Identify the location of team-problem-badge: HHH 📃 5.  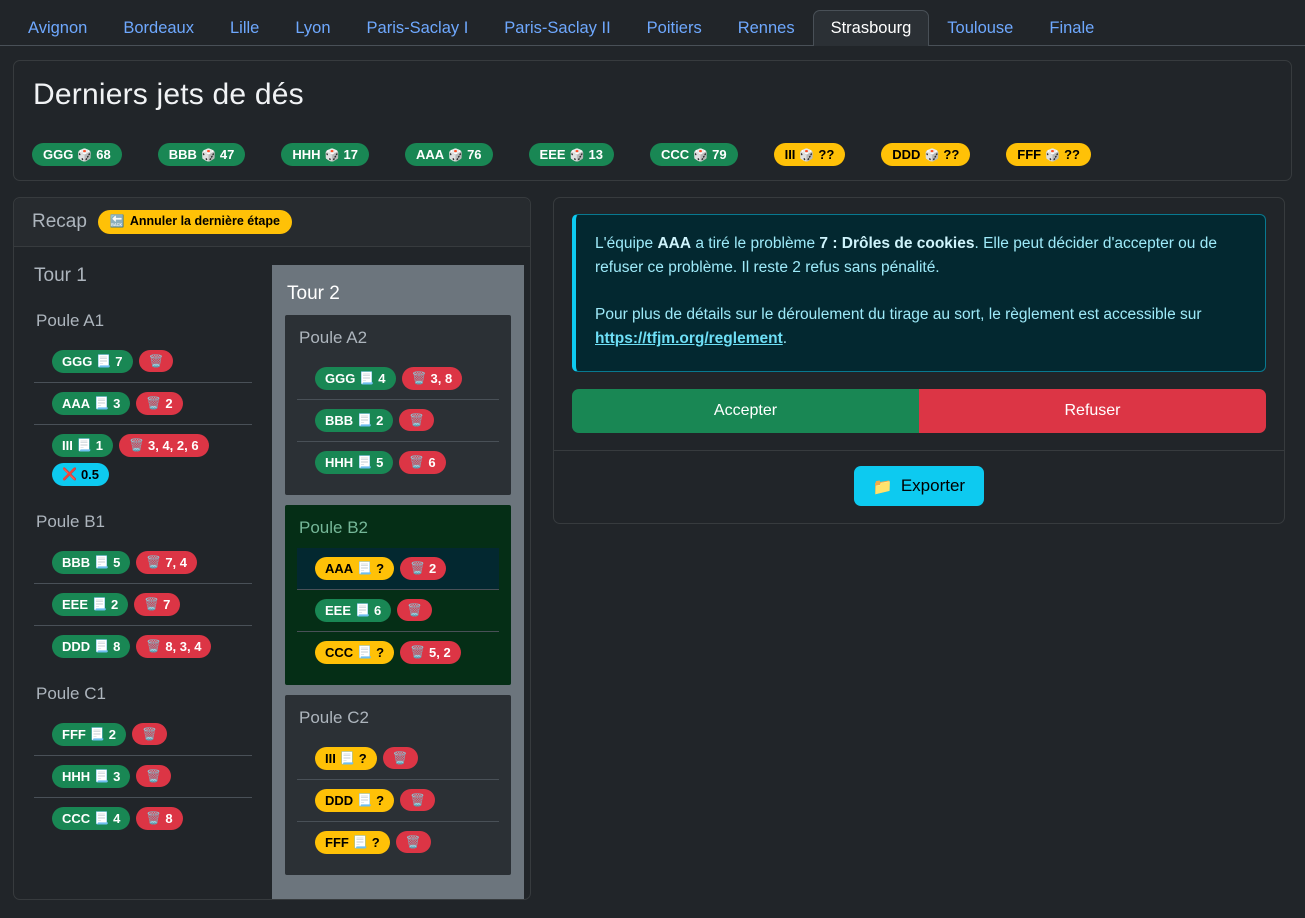
(354, 462).